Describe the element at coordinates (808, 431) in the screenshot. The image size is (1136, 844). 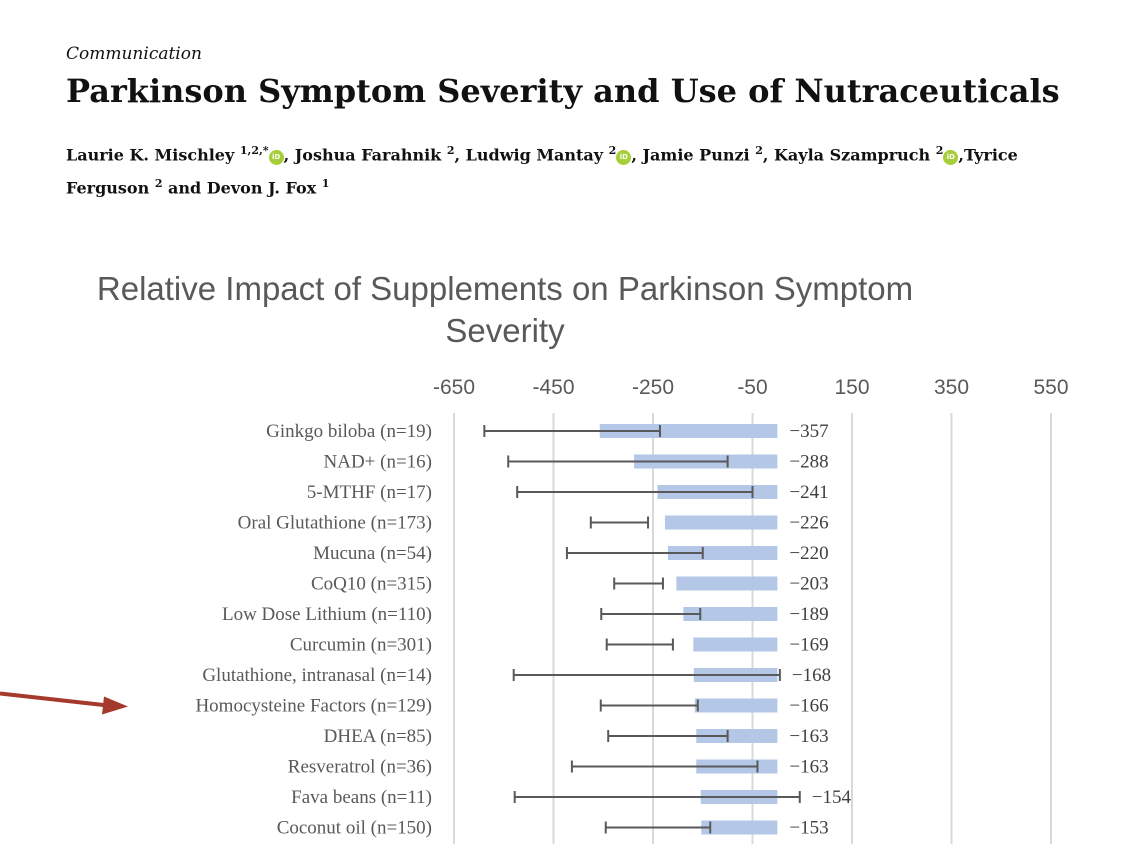
I see `data-label: −357` at that location.